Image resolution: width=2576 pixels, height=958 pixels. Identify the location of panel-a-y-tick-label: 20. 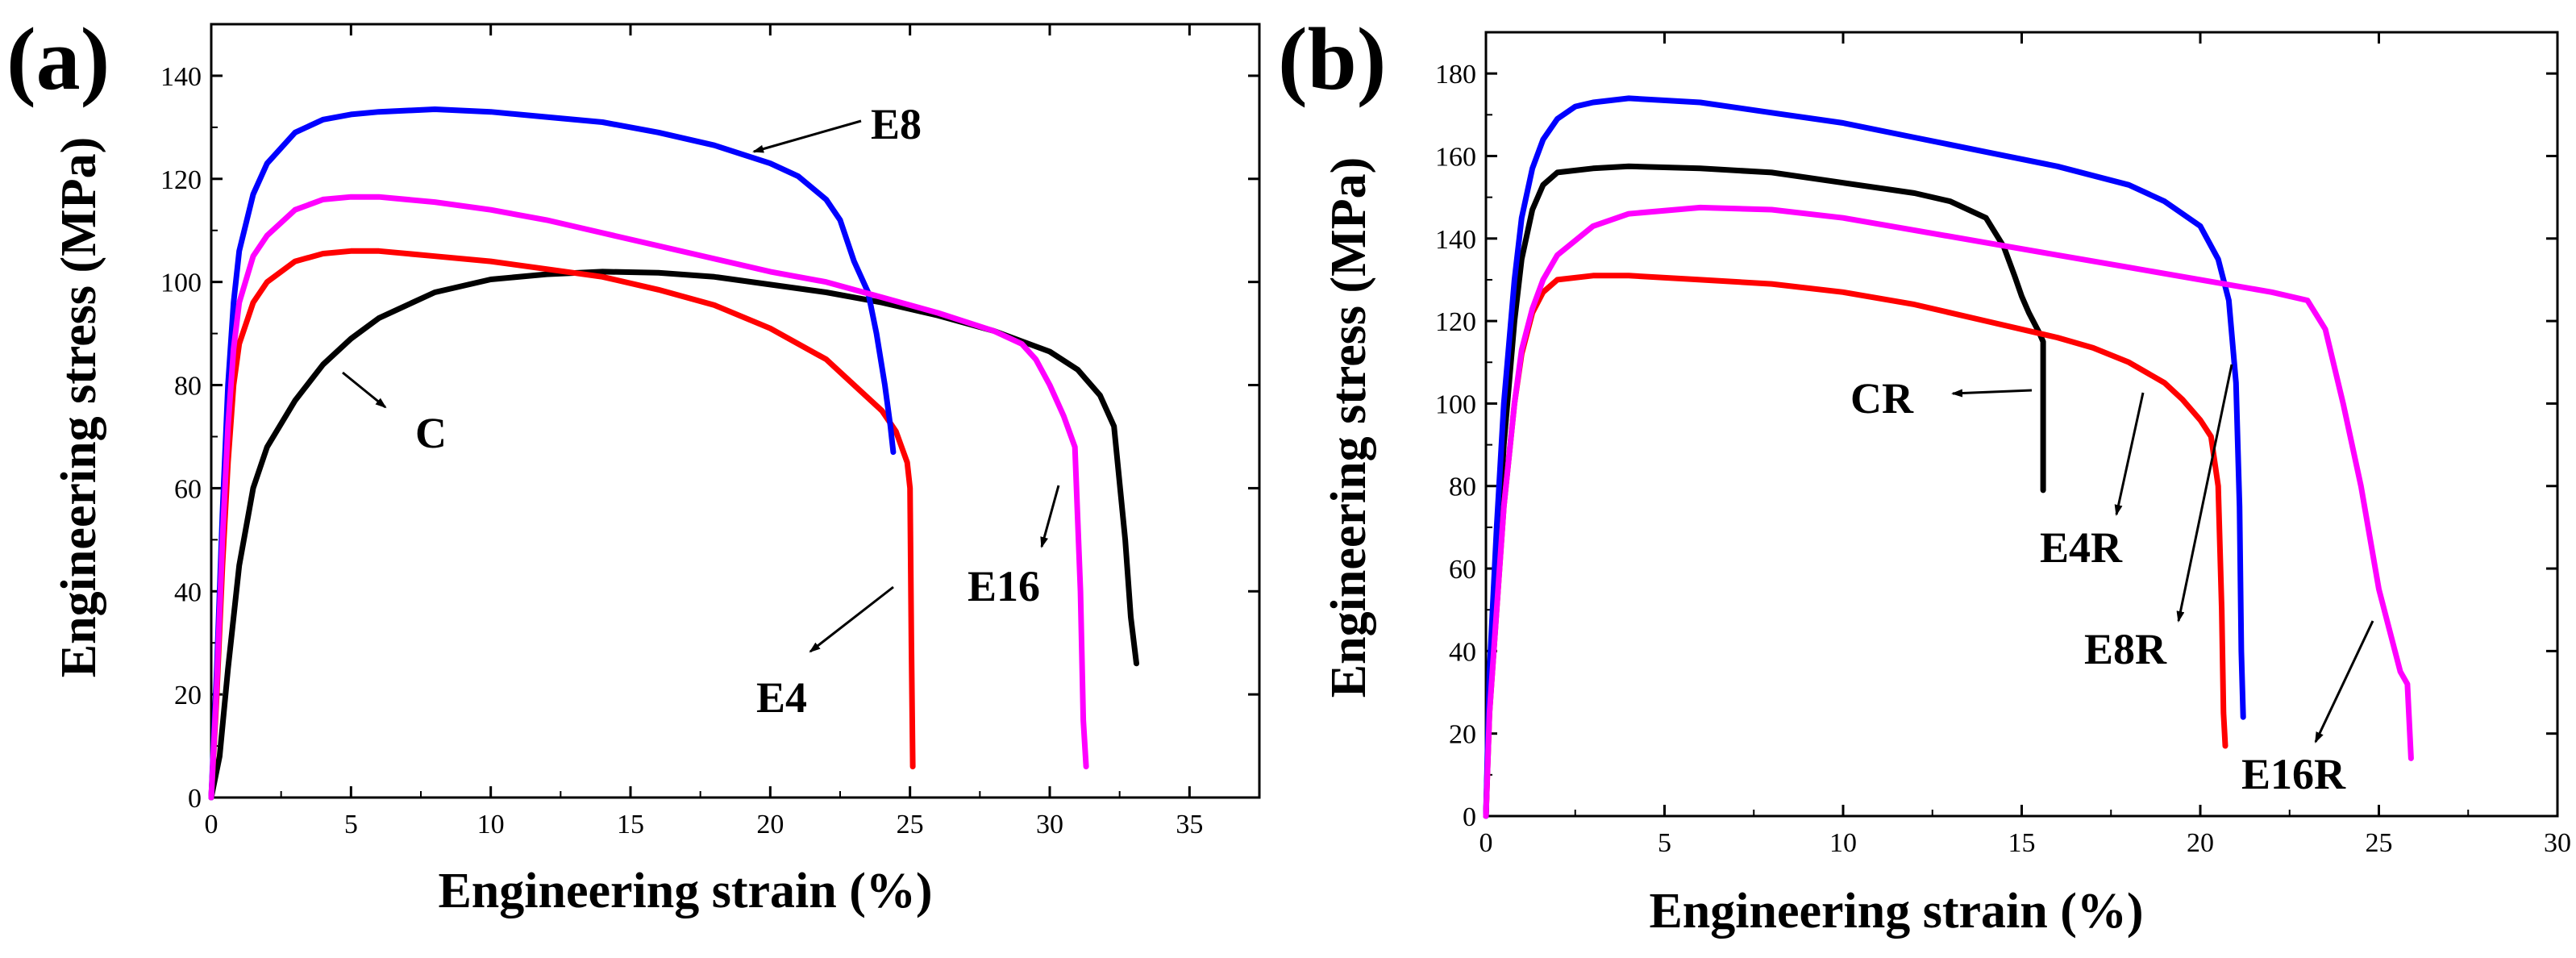
(188, 695).